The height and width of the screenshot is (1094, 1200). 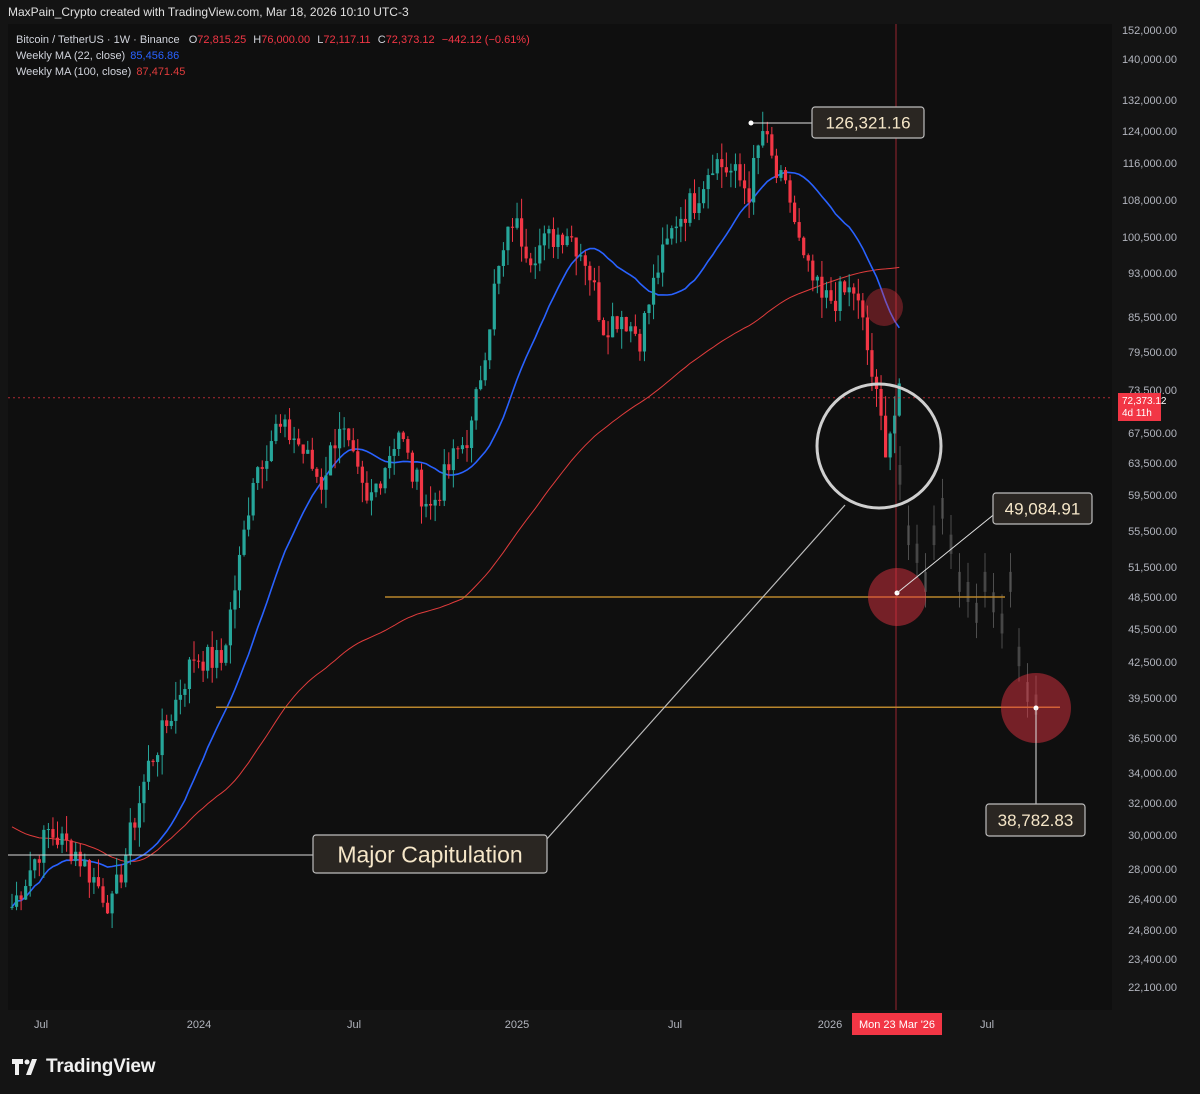 What do you see at coordinates (1152, 870) in the screenshot?
I see `y-tick-label: 28,000.00` at bounding box center [1152, 870].